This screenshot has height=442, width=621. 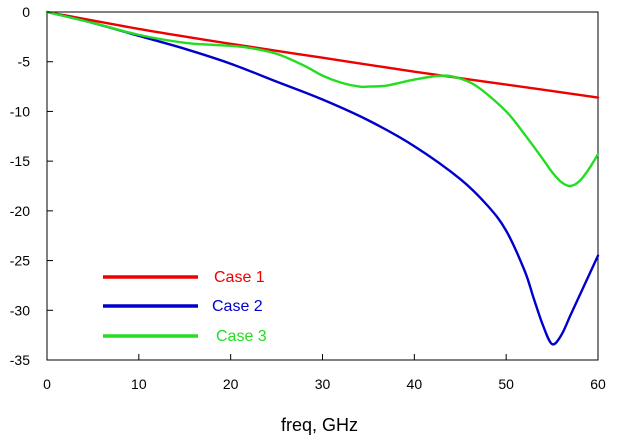 What do you see at coordinates (139, 384) in the screenshot?
I see `x-tick-label: 10` at bounding box center [139, 384].